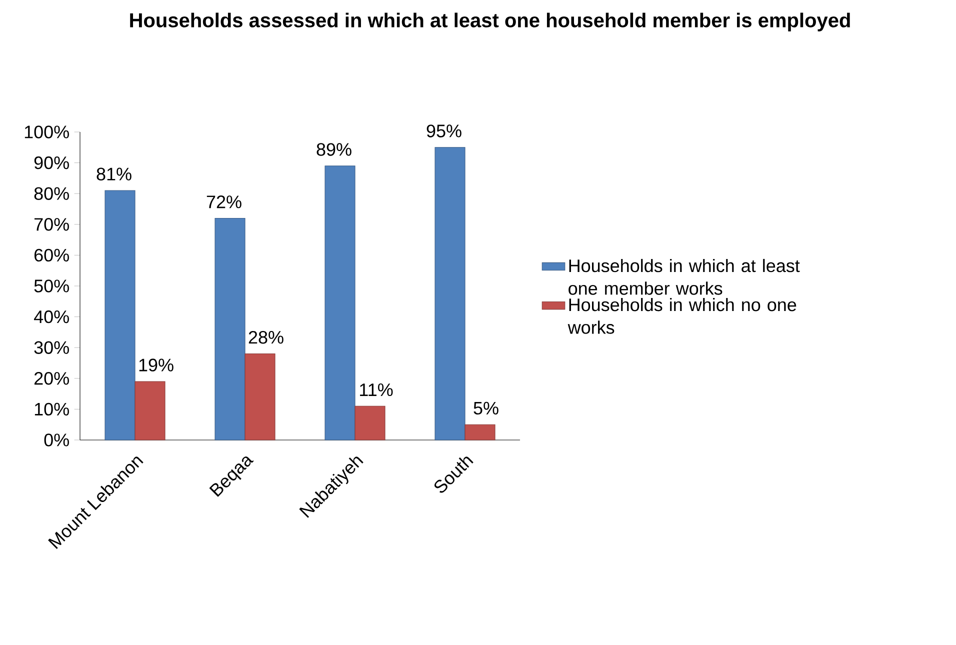 The width and height of the screenshot is (956, 645). What do you see at coordinates (51, 378) in the screenshot?
I see `y-tick-label: 20%` at bounding box center [51, 378].